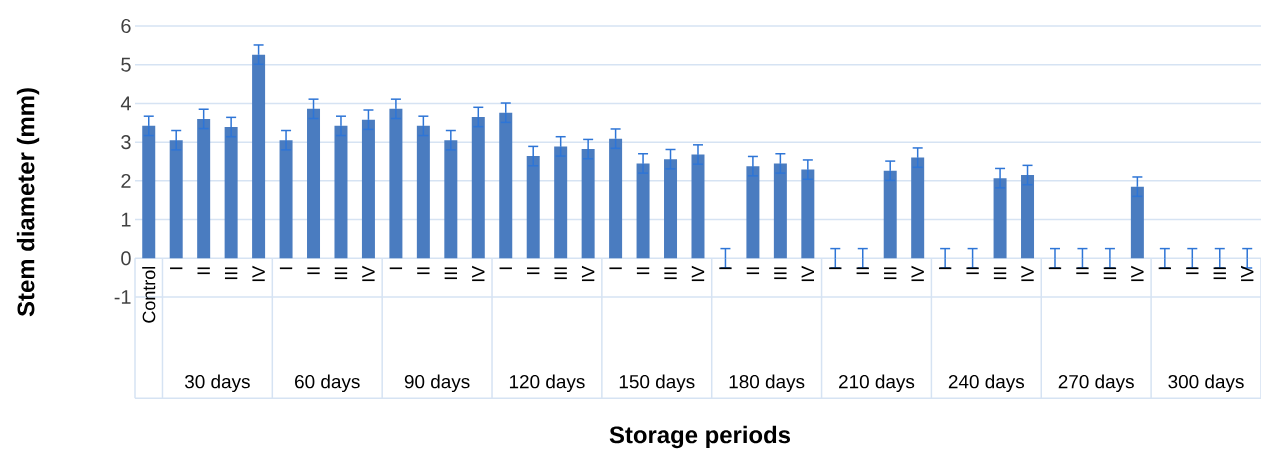 The height and width of the screenshot is (452, 1261). I want to click on text: 300 days, so click(1206, 383).